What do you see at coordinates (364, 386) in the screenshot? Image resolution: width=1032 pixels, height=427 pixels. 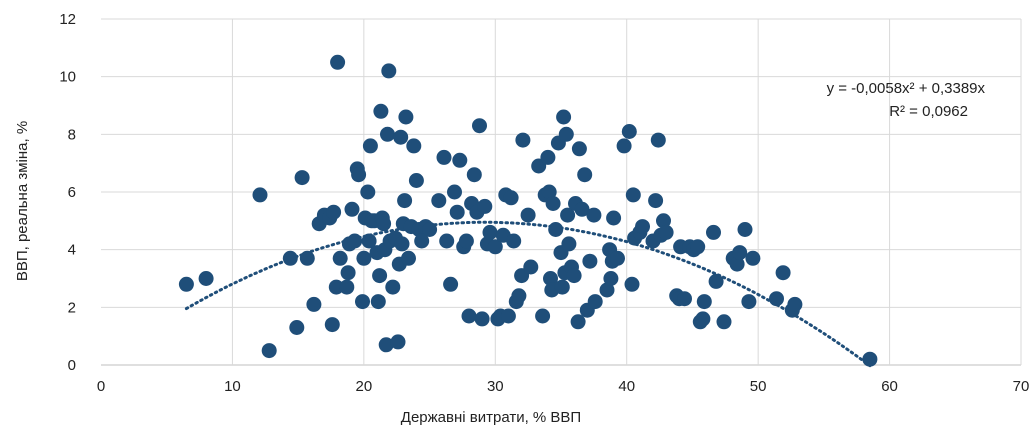 I see `x-tick-label: 20` at bounding box center [364, 386].